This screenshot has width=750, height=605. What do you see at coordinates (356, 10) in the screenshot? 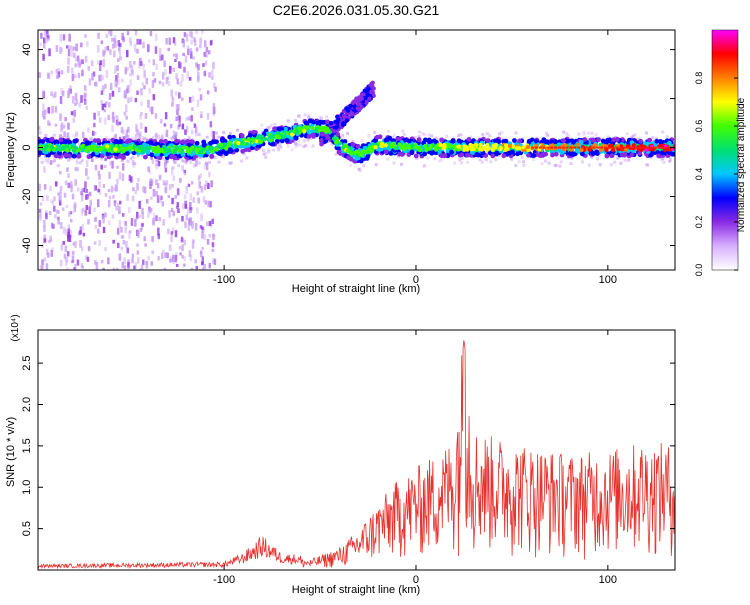
I see `figure-title: C2E6.2026.031.05.30.G21` at bounding box center [356, 10].